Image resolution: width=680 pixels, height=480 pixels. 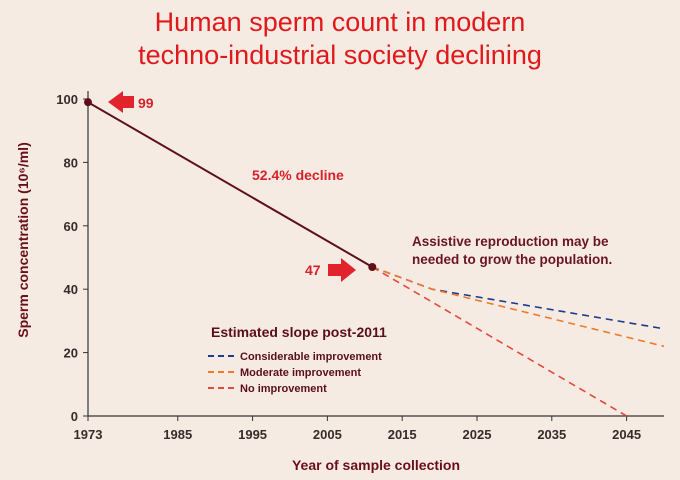 What do you see at coordinates (88, 102) in the screenshot?
I see `start-point` at bounding box center [88, 102].